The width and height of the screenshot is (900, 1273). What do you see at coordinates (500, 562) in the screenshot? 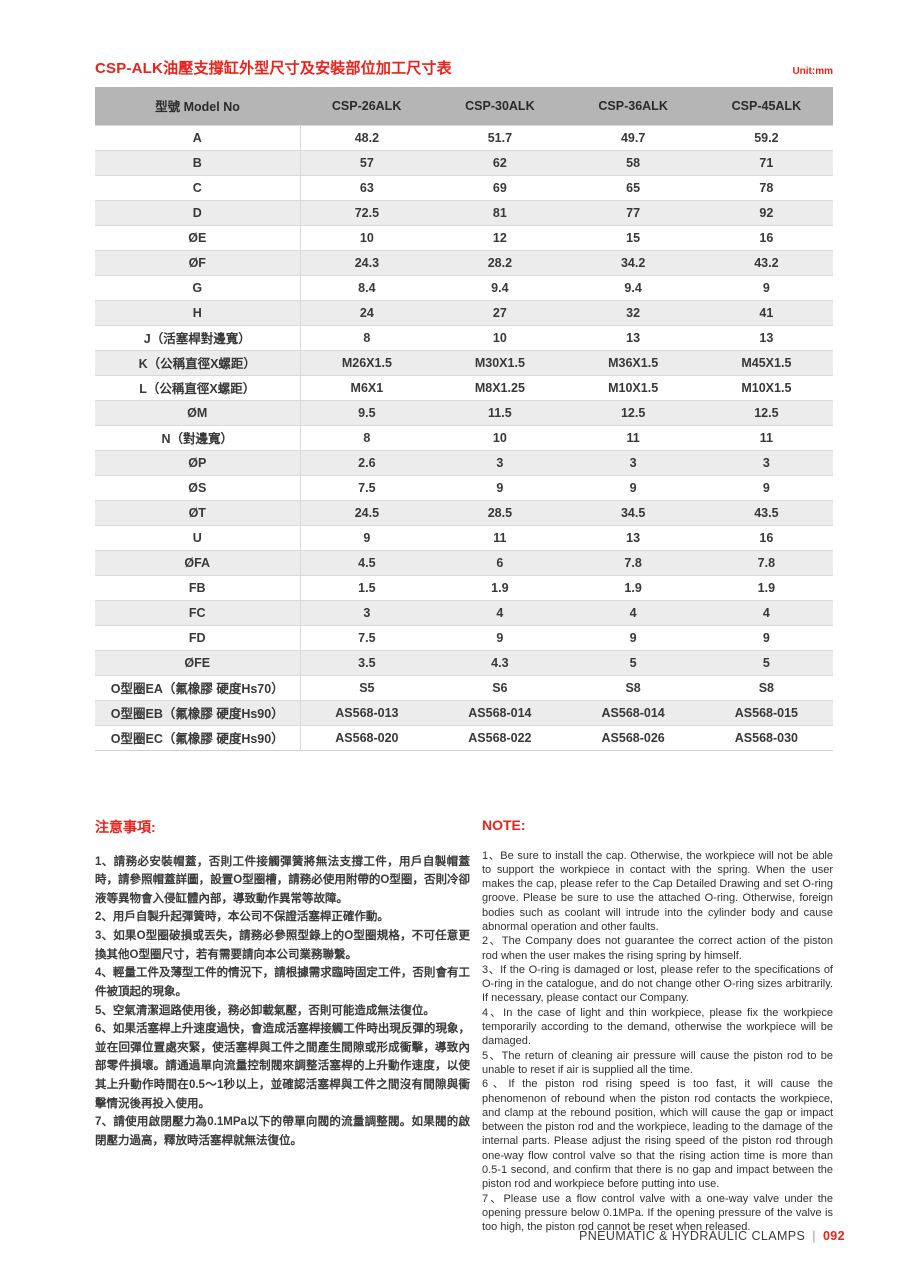
I see `table-cell: 6` at bounding box center [500, 562].